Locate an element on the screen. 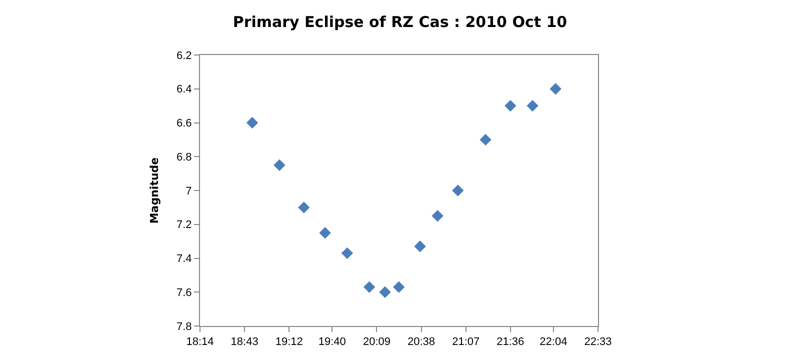 The height and width of the screenshot is (363, 800). y-tick-label: 7.2 is located at coordinates (184, 225).